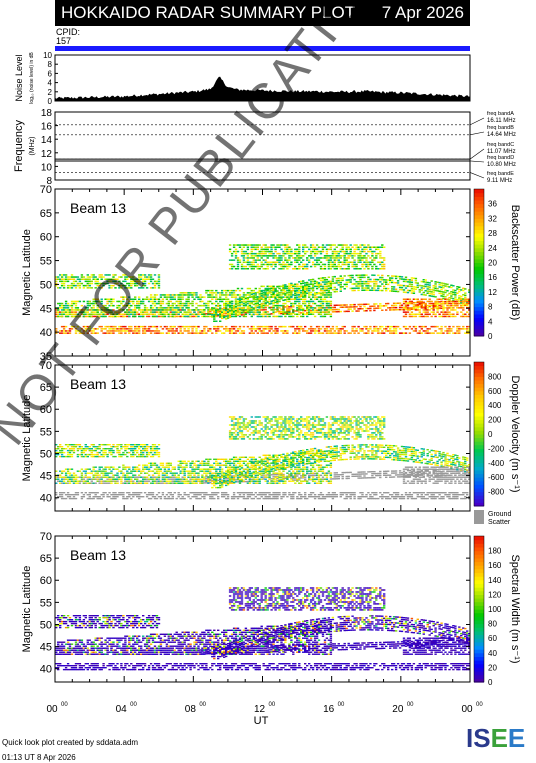 The image size is (536, 763). What do you see at coordinates (47, 167) in the screenshot?
I see `freq-ytick-label: 10` at bounding box center [47, 167].